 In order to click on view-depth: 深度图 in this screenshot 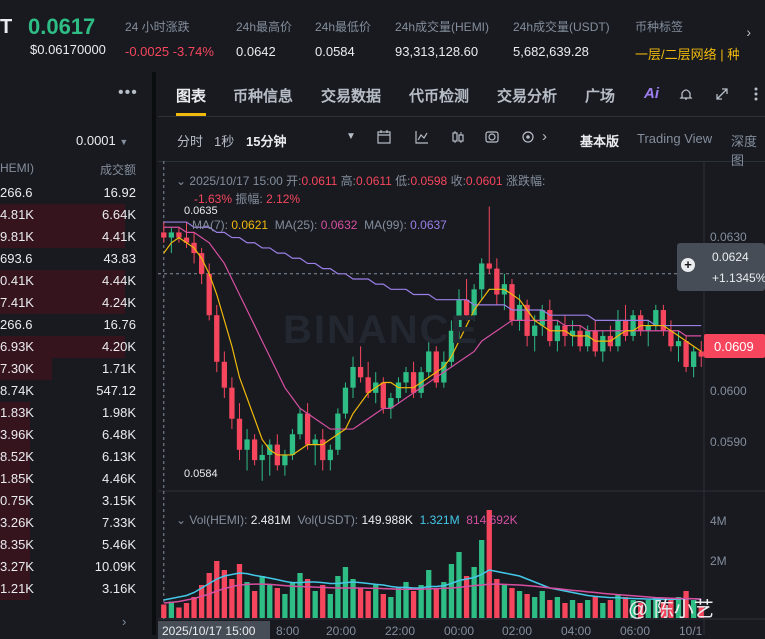, I will do `click(744, 151)`.